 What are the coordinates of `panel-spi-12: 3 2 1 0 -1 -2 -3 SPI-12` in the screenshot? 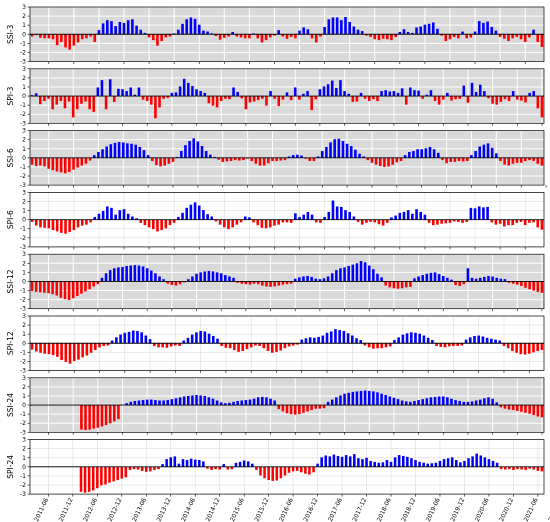 It's located at (275, 344).